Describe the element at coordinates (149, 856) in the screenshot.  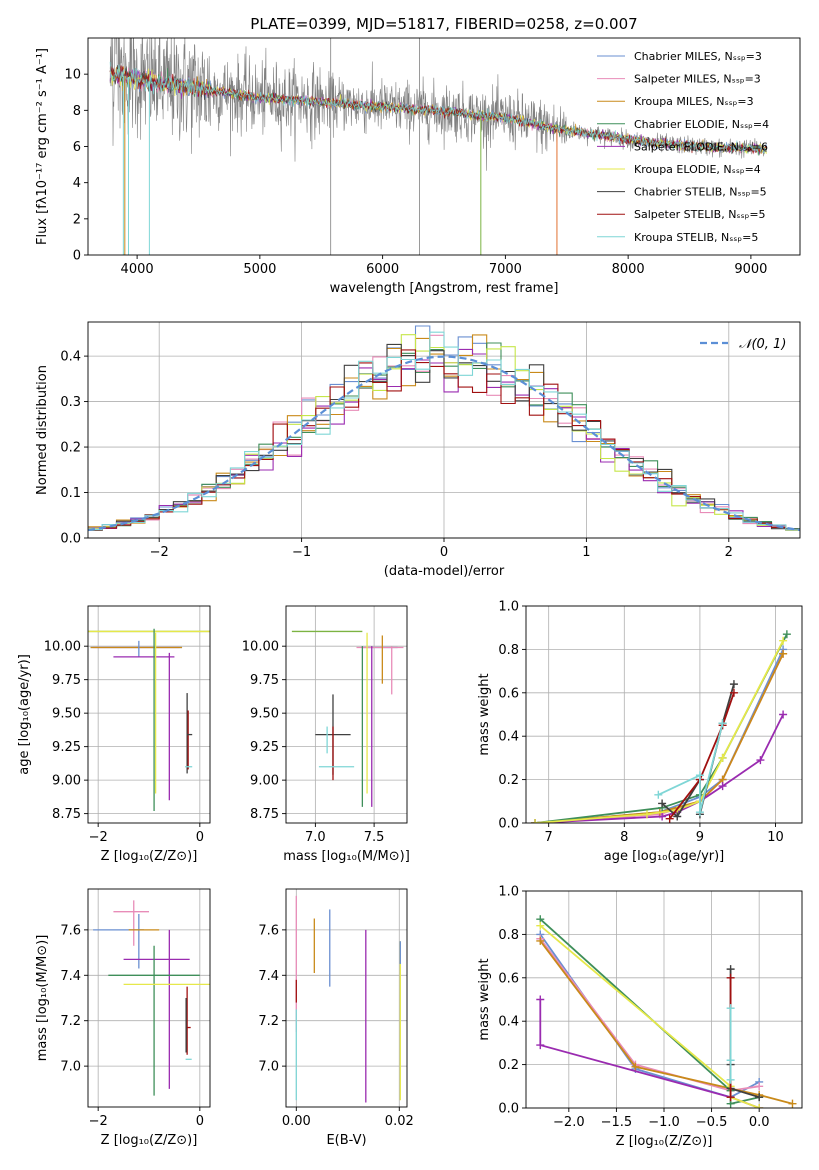
I see `x-axis-label: Z [log₁₀(Z/Z⊙)]` at that location.